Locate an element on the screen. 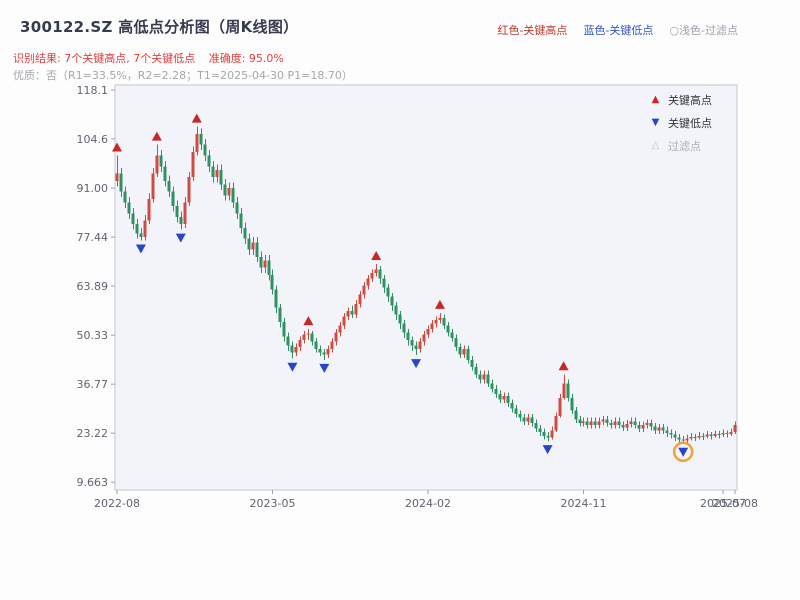 The width and height of the screenshot is (800, 600). svg-text: 2023-05 is located at coordinates (273, 503).